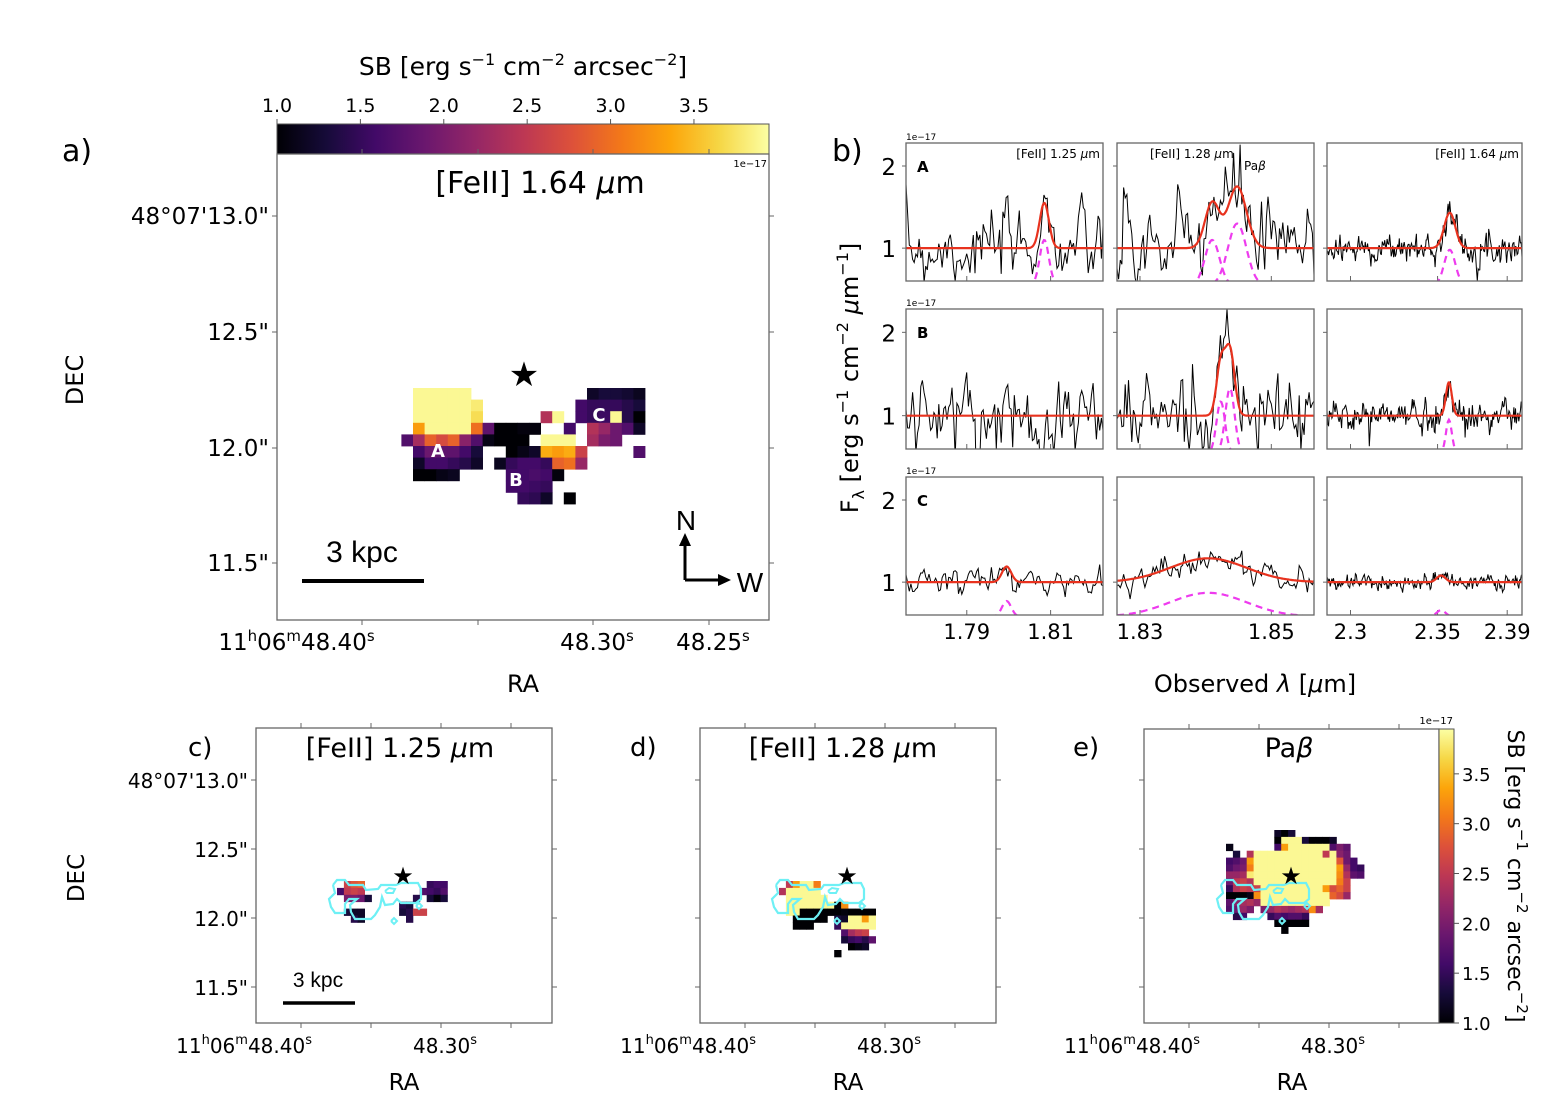 This screenshot has height=1114, width=1562. I want to click on panel-b-ylabel: Fλ [erg s−1 cm−2 μm−1], so click(850, 378).